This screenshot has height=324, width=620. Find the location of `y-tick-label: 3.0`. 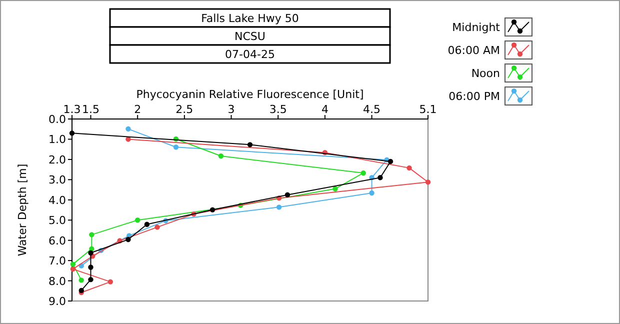

y-tick-label: 3.0 is located at coordinates (57, 180).